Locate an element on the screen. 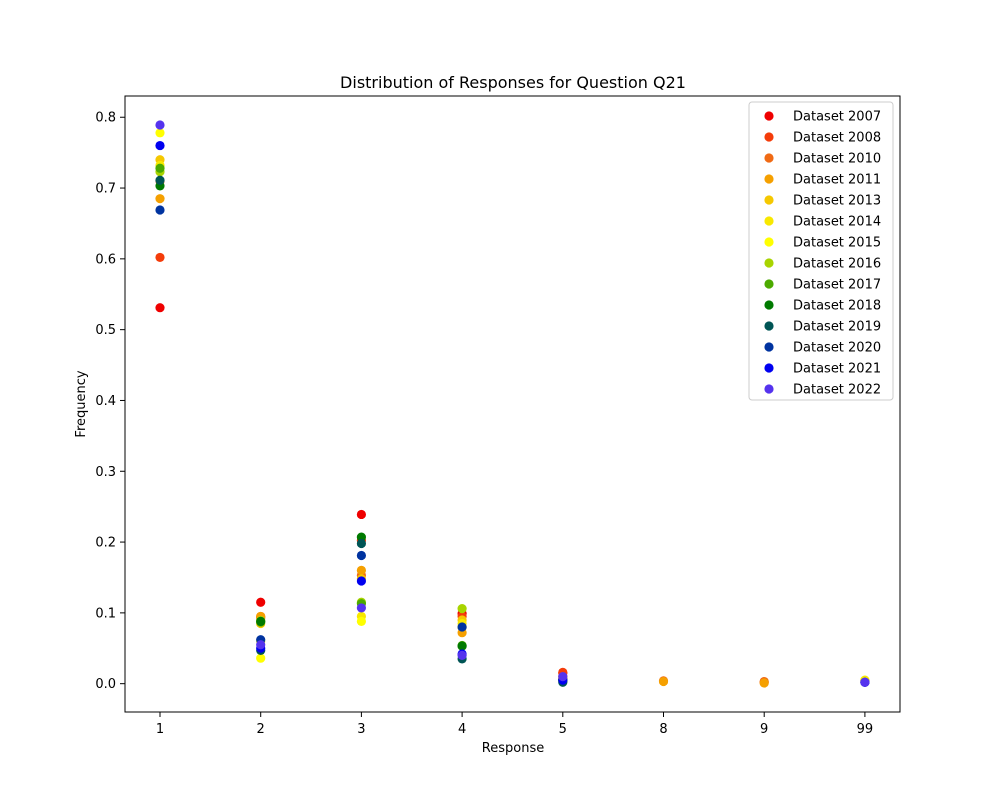 Image resolution: width=1000 pixels, height=800 pixels. x-axis-label: Response is located at coordinates (513, 748).